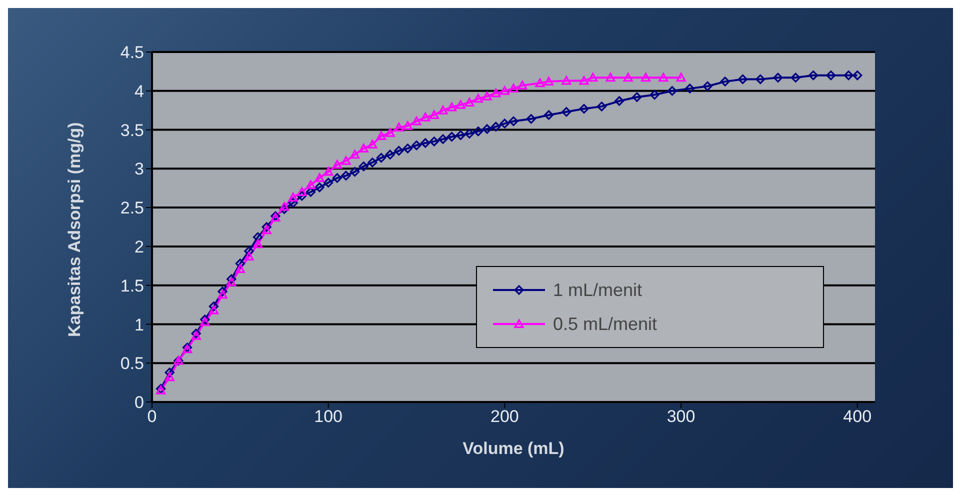  I want to click on y-tick-label: 3, so click(139, 169).